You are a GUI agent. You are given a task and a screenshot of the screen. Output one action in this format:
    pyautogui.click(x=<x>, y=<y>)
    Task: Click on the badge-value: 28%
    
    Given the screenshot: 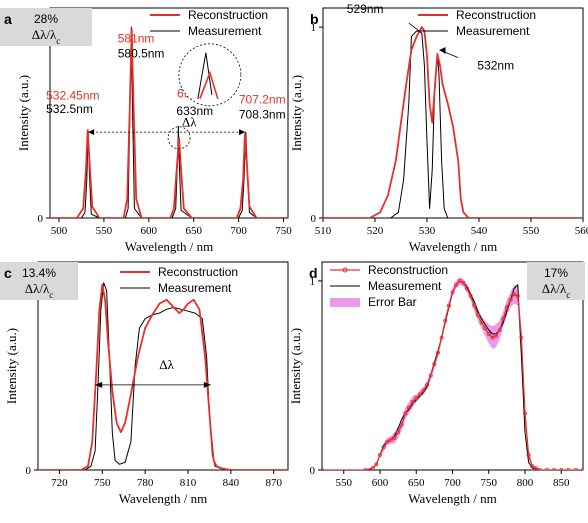 What is the action you would take?
    pyautogui.click(x=46, y=19)
    